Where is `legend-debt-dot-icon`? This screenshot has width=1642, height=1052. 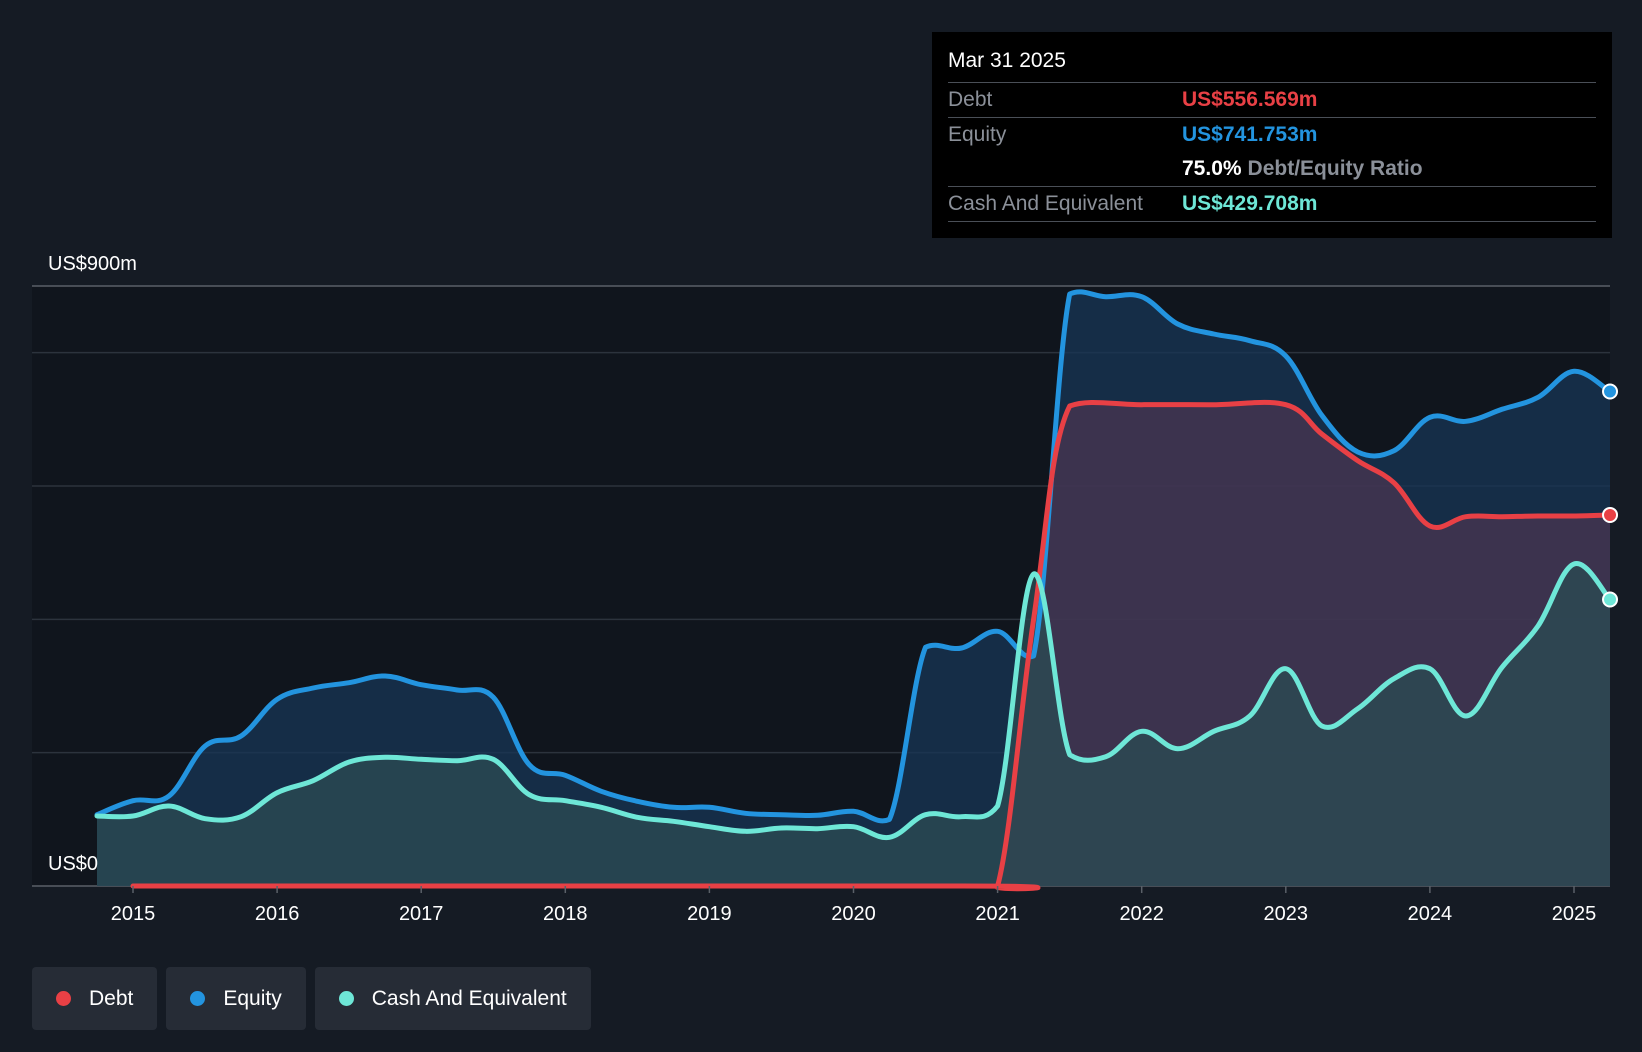
legend-debt-dot-icon is located at coordinates (63, 998).